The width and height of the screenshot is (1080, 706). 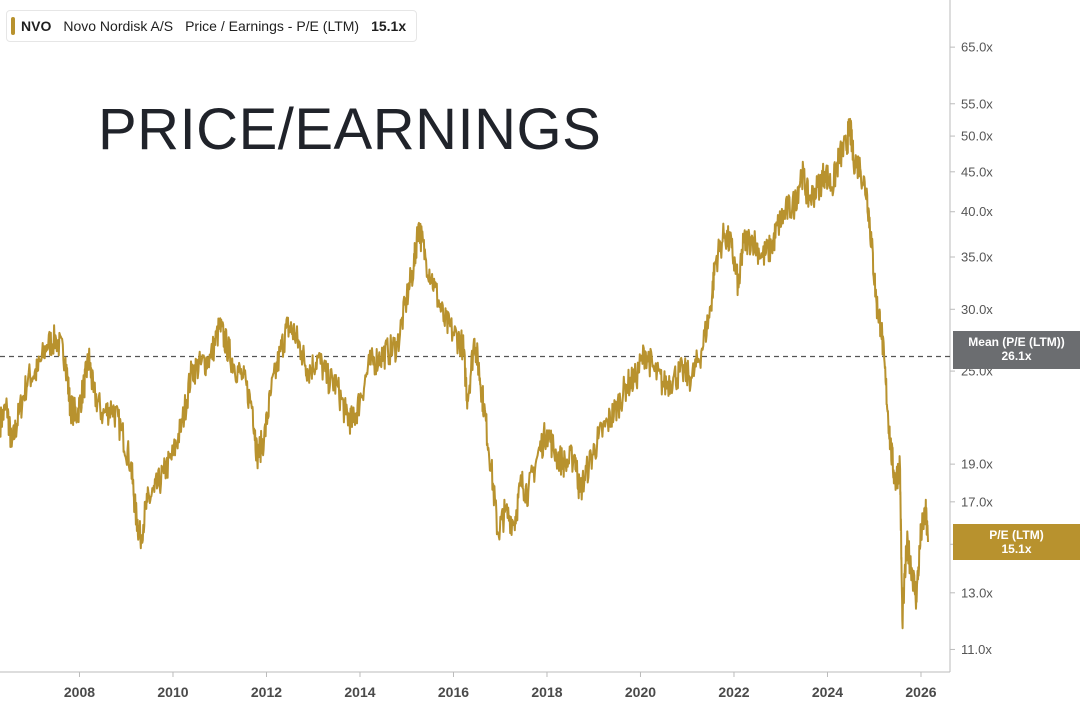 I want to click on y-tick-label: 30.0x, so click(x=977, y=309).